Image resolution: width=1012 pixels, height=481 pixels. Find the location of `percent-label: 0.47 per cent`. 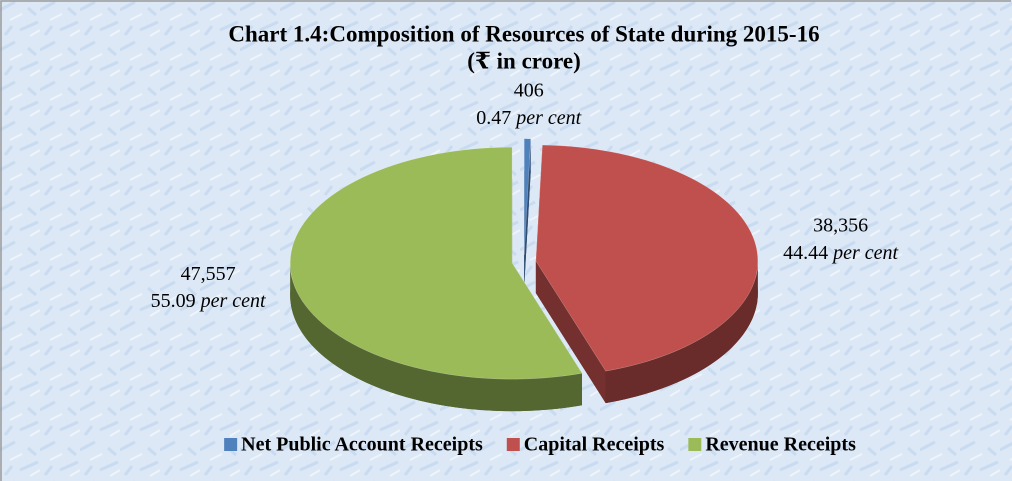

percent-label: 0.47 per cent is located at coordinates (528, 118).